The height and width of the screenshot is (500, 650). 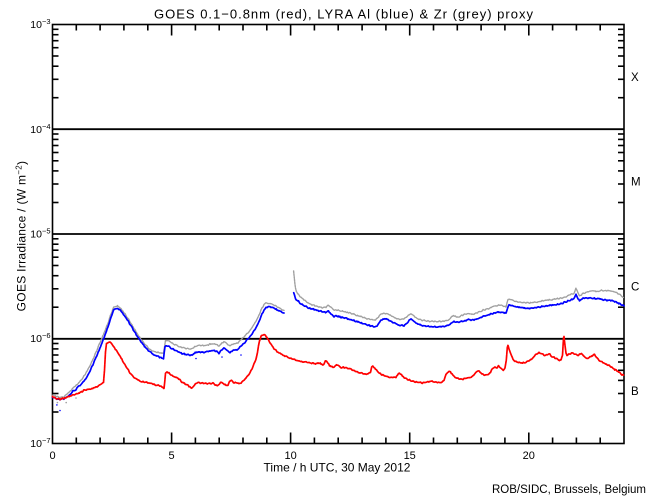 What do you see at coordinates (569, 490) in the screenshot?
I see `svg-text: ROB/SIDC, Brussels, Belgium` at bounding box center [569, 490].